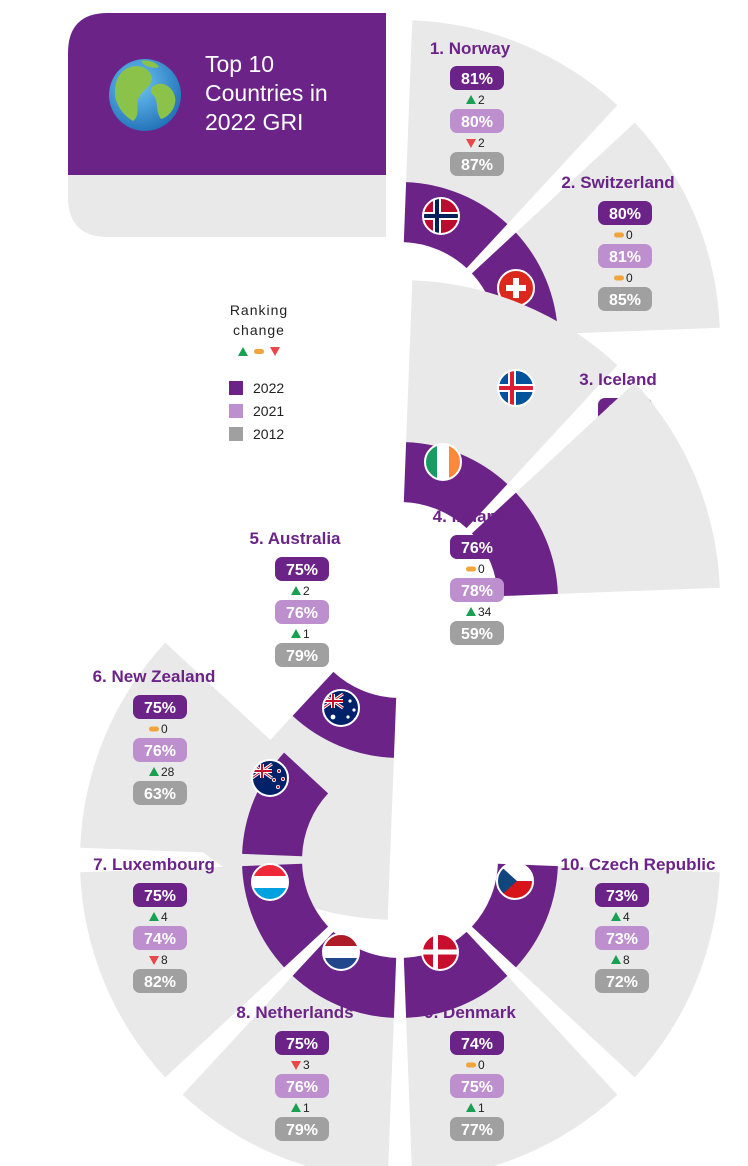 This screenshot has height=1166, width=748. I want to click on country-name: 7. Luxembourg, so click(154, 864).